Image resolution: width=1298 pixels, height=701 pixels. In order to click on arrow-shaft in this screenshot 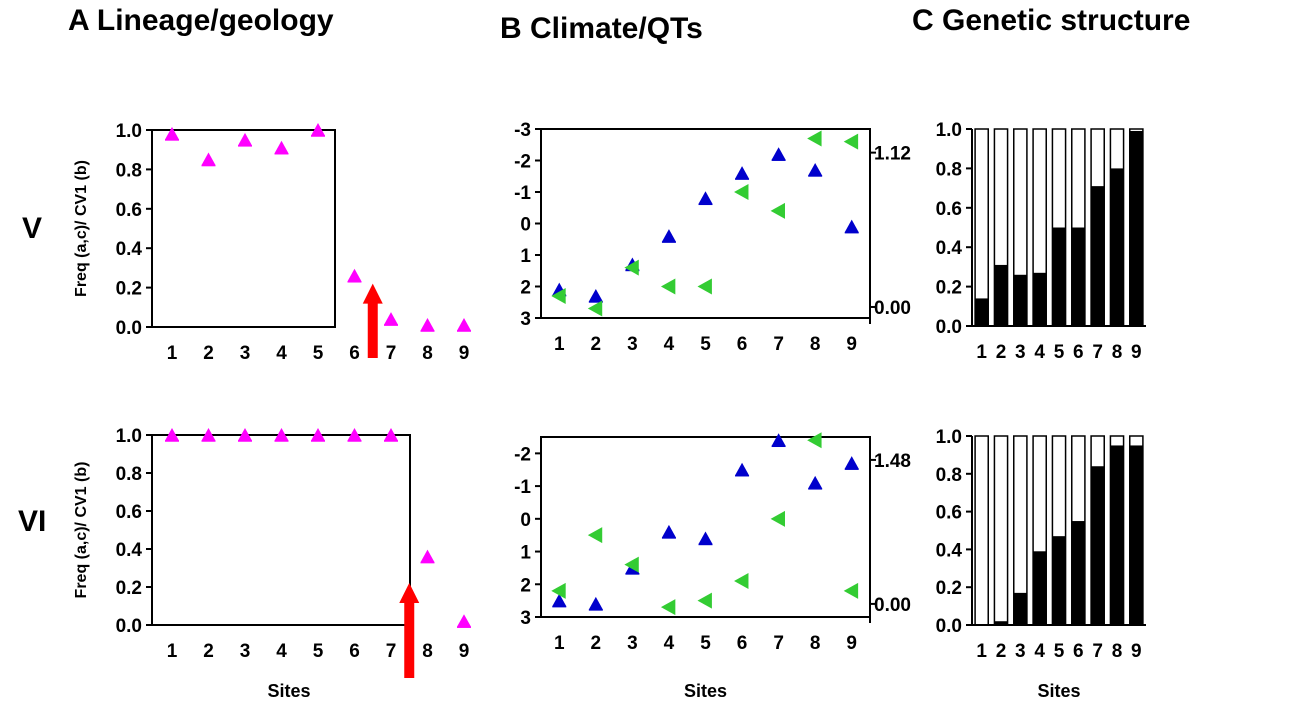, I will do `click(409, 638)`.